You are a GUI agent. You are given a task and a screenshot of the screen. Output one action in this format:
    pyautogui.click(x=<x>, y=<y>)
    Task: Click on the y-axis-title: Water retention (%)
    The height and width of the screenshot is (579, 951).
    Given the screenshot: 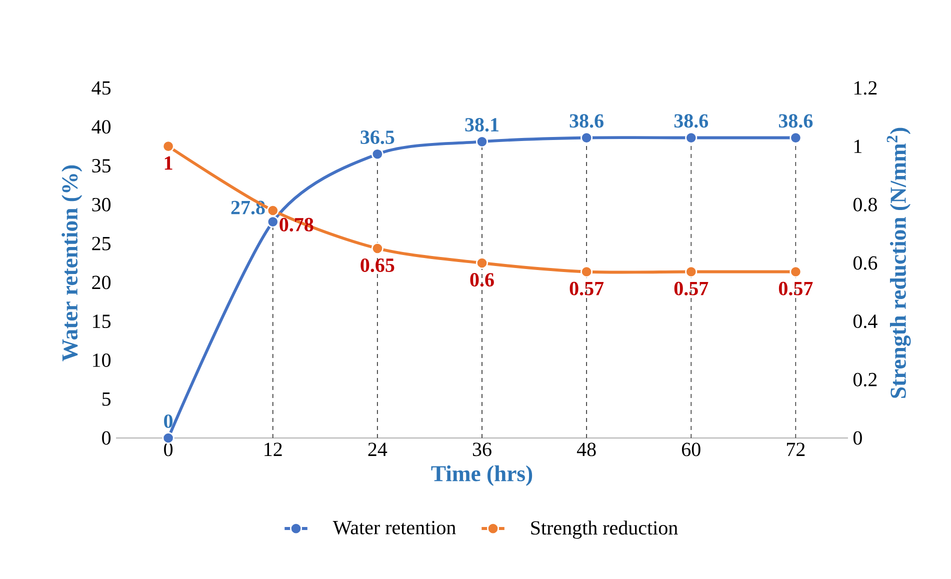 What is the action you would take?
    pyautogui.click(x=72, y=263)
    